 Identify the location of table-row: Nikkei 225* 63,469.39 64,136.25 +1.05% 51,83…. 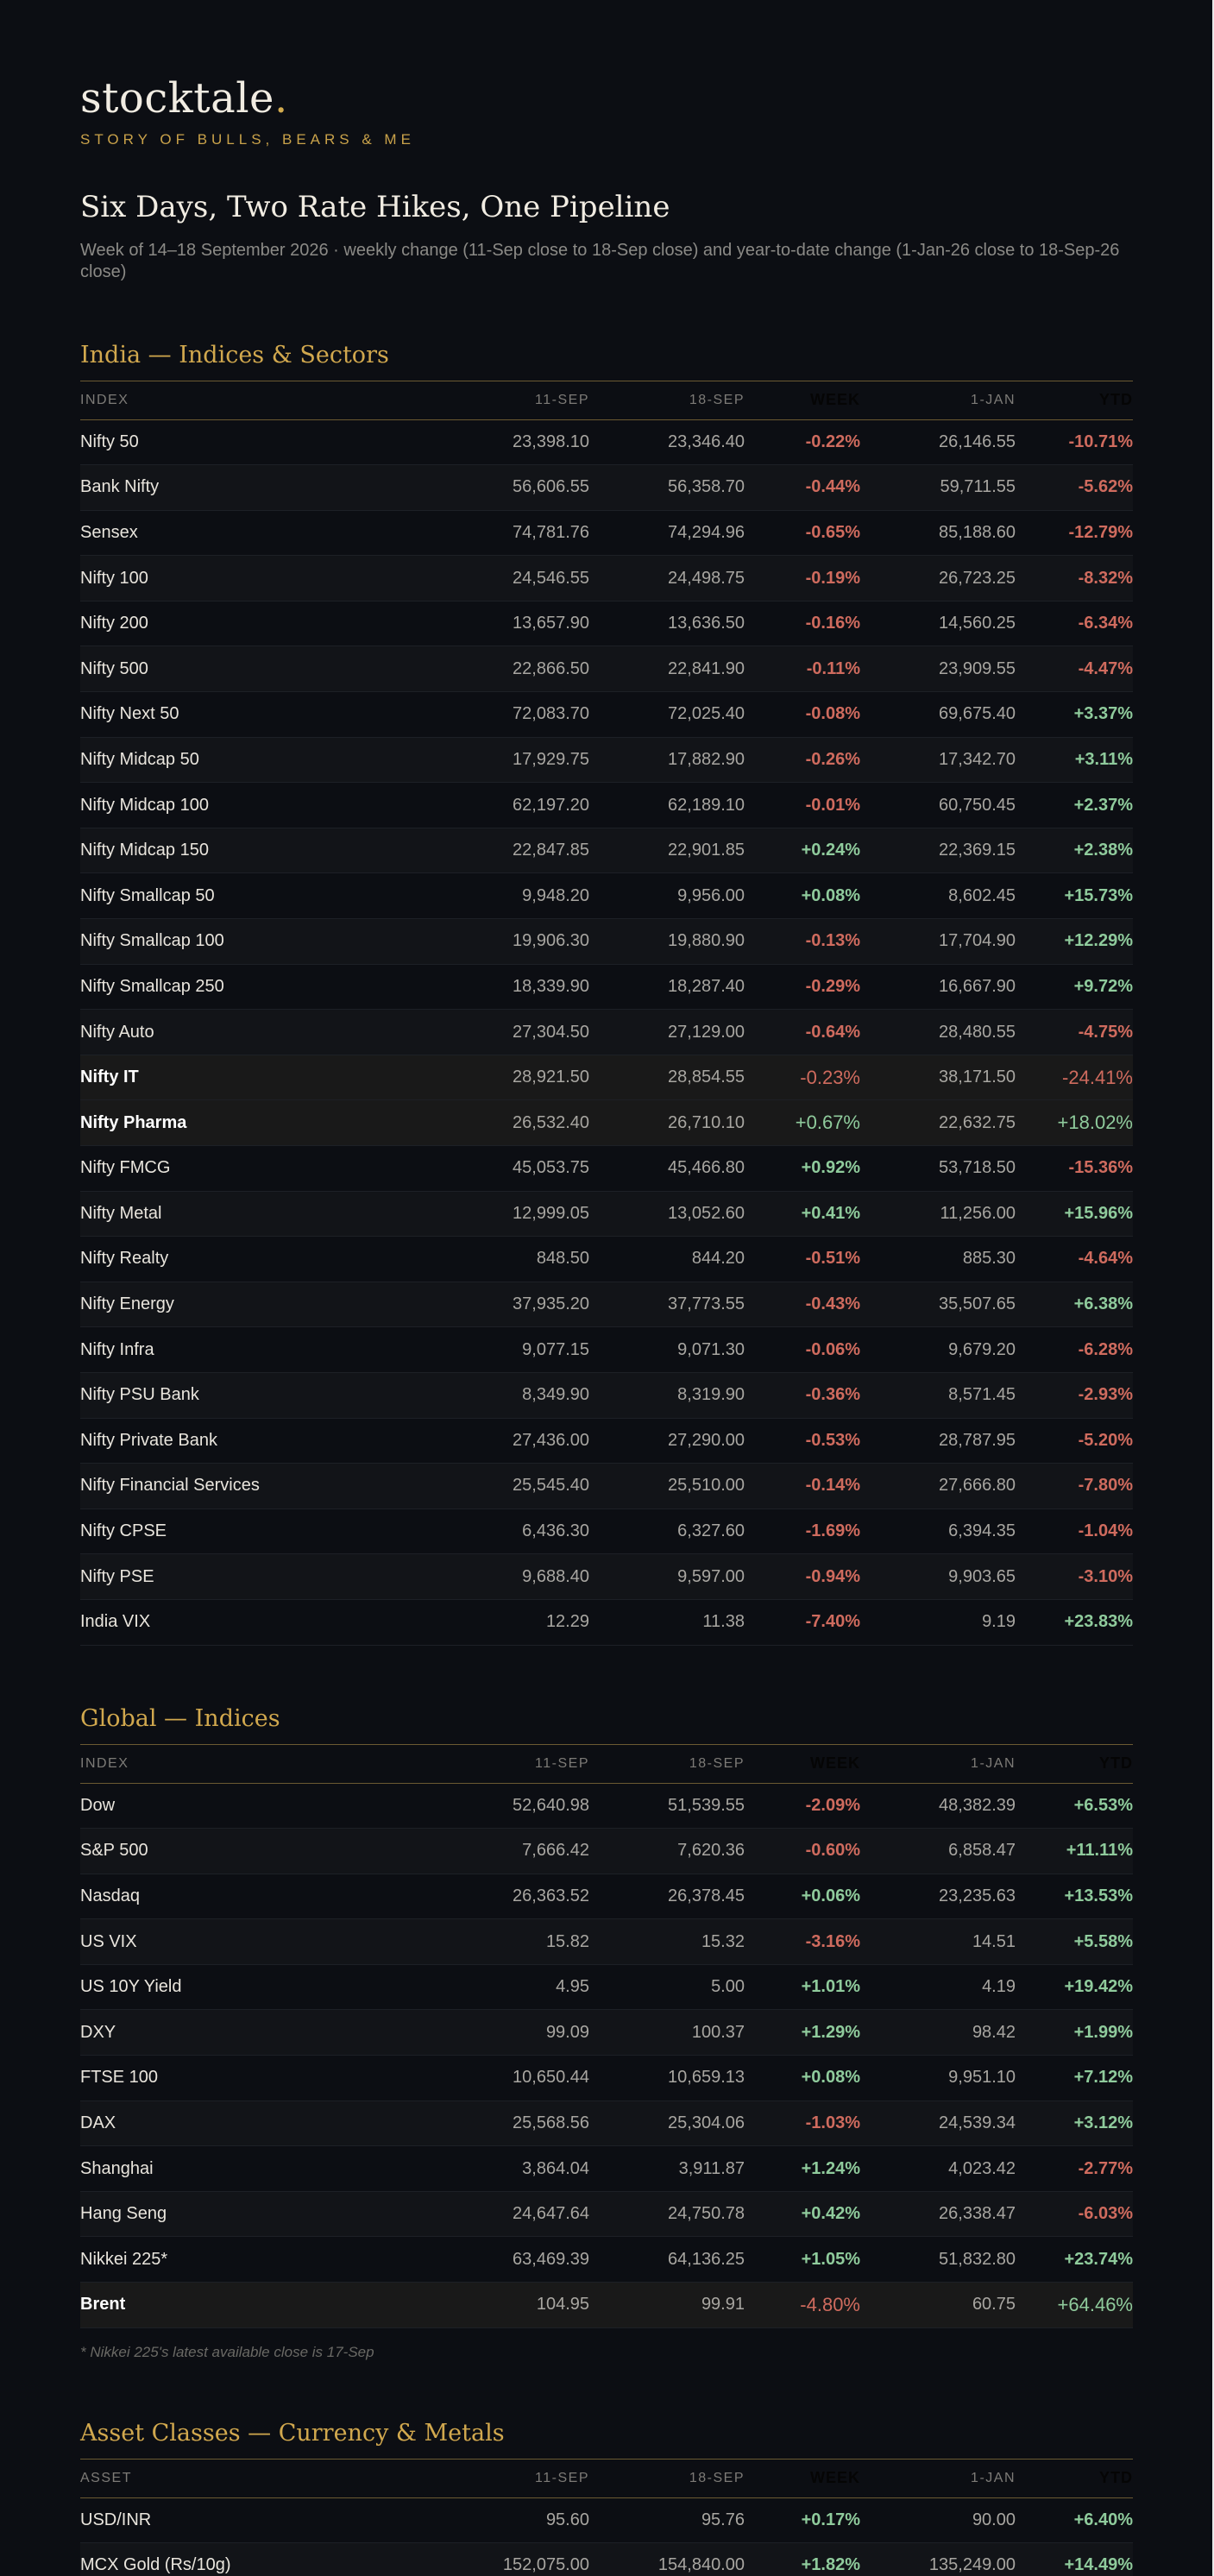
(607, 2260).